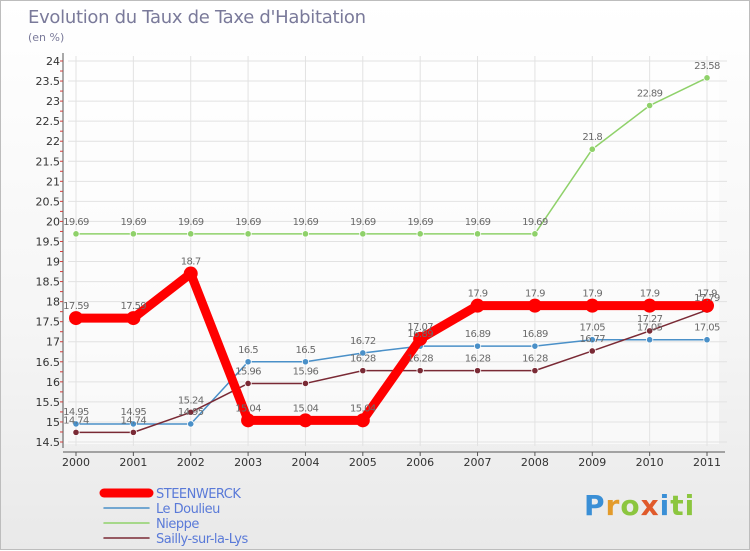 The image size is (750, 551). Describe the element at coordinates (202, 539) in the screenshot. I see `legend-label: Sailly-sur-la-Lys` at that location.